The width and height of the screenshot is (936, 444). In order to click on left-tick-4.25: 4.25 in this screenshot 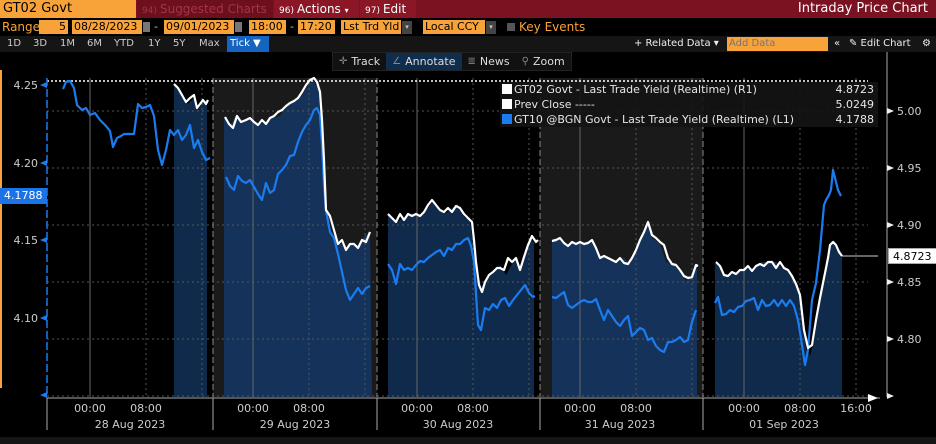, I will do `click(26, 85)`.